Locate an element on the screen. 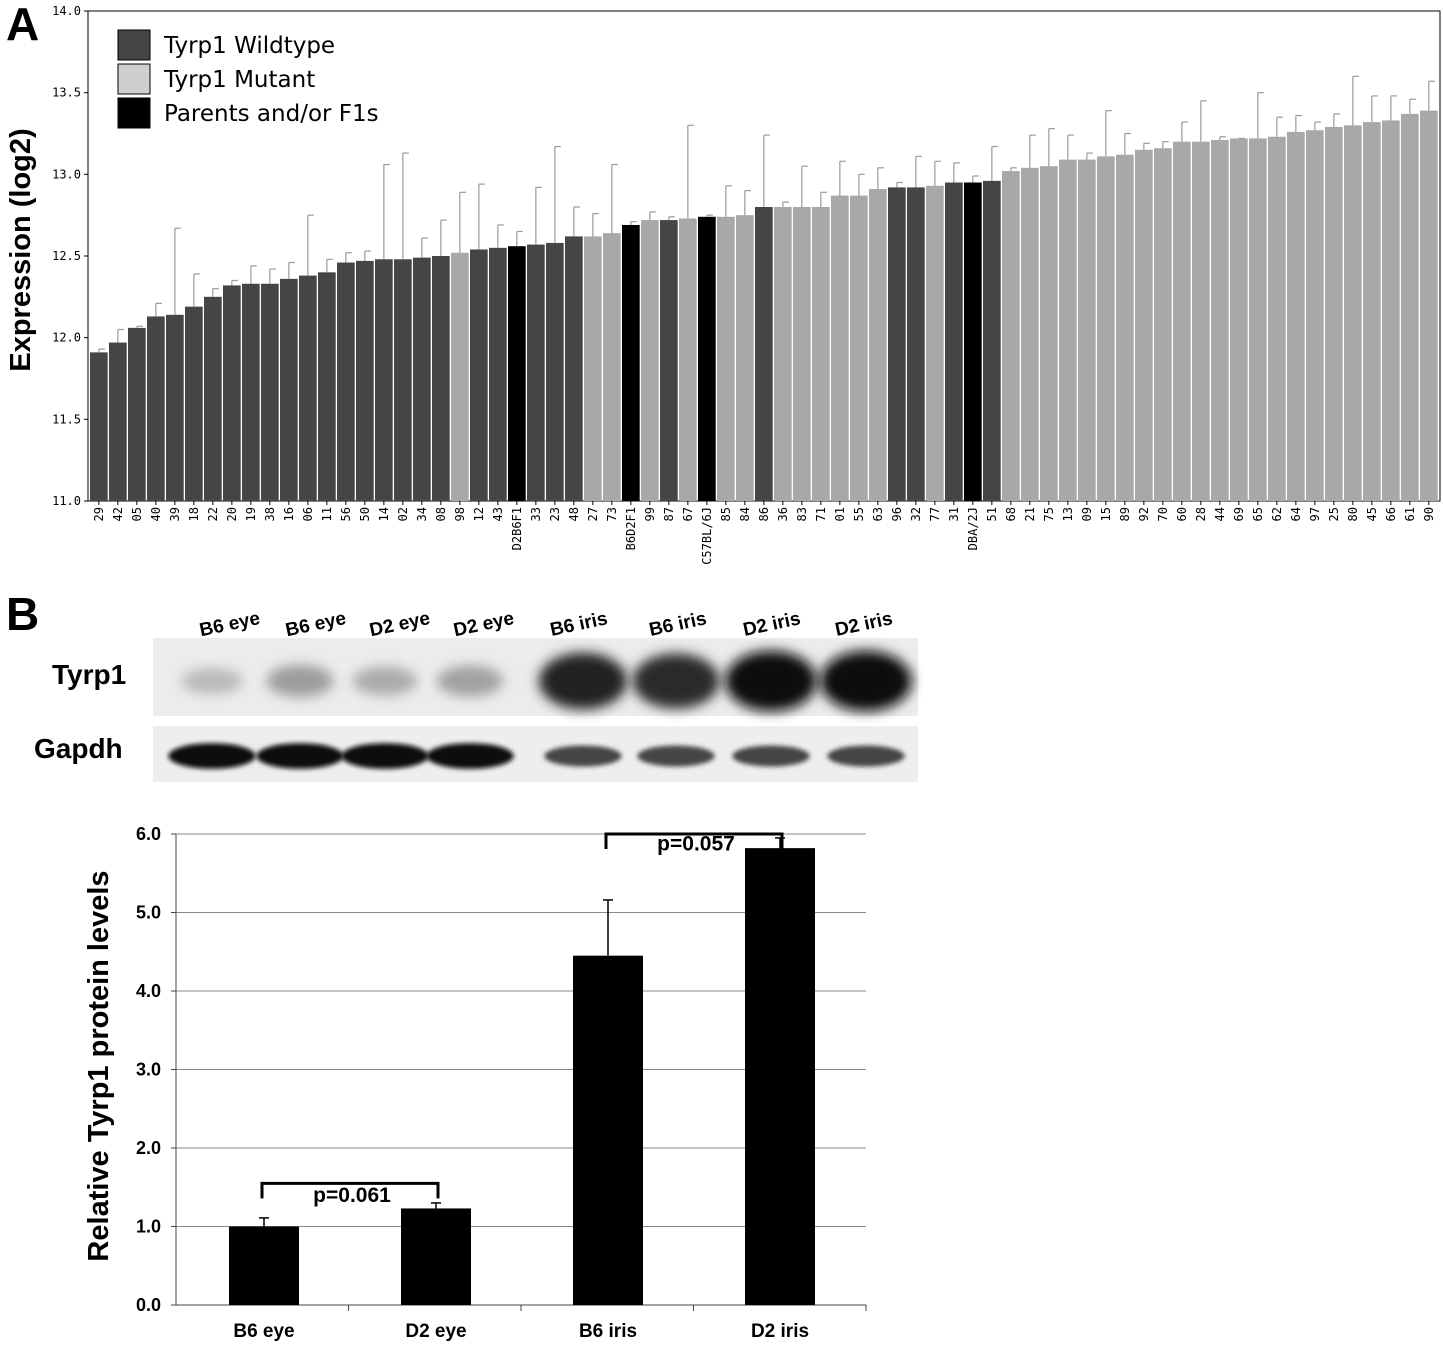  chart-b-y-ticks: 0.0 1.0 2.0 3.0 4.0 5.0 6.0 is located at coordinates (156, 1069).